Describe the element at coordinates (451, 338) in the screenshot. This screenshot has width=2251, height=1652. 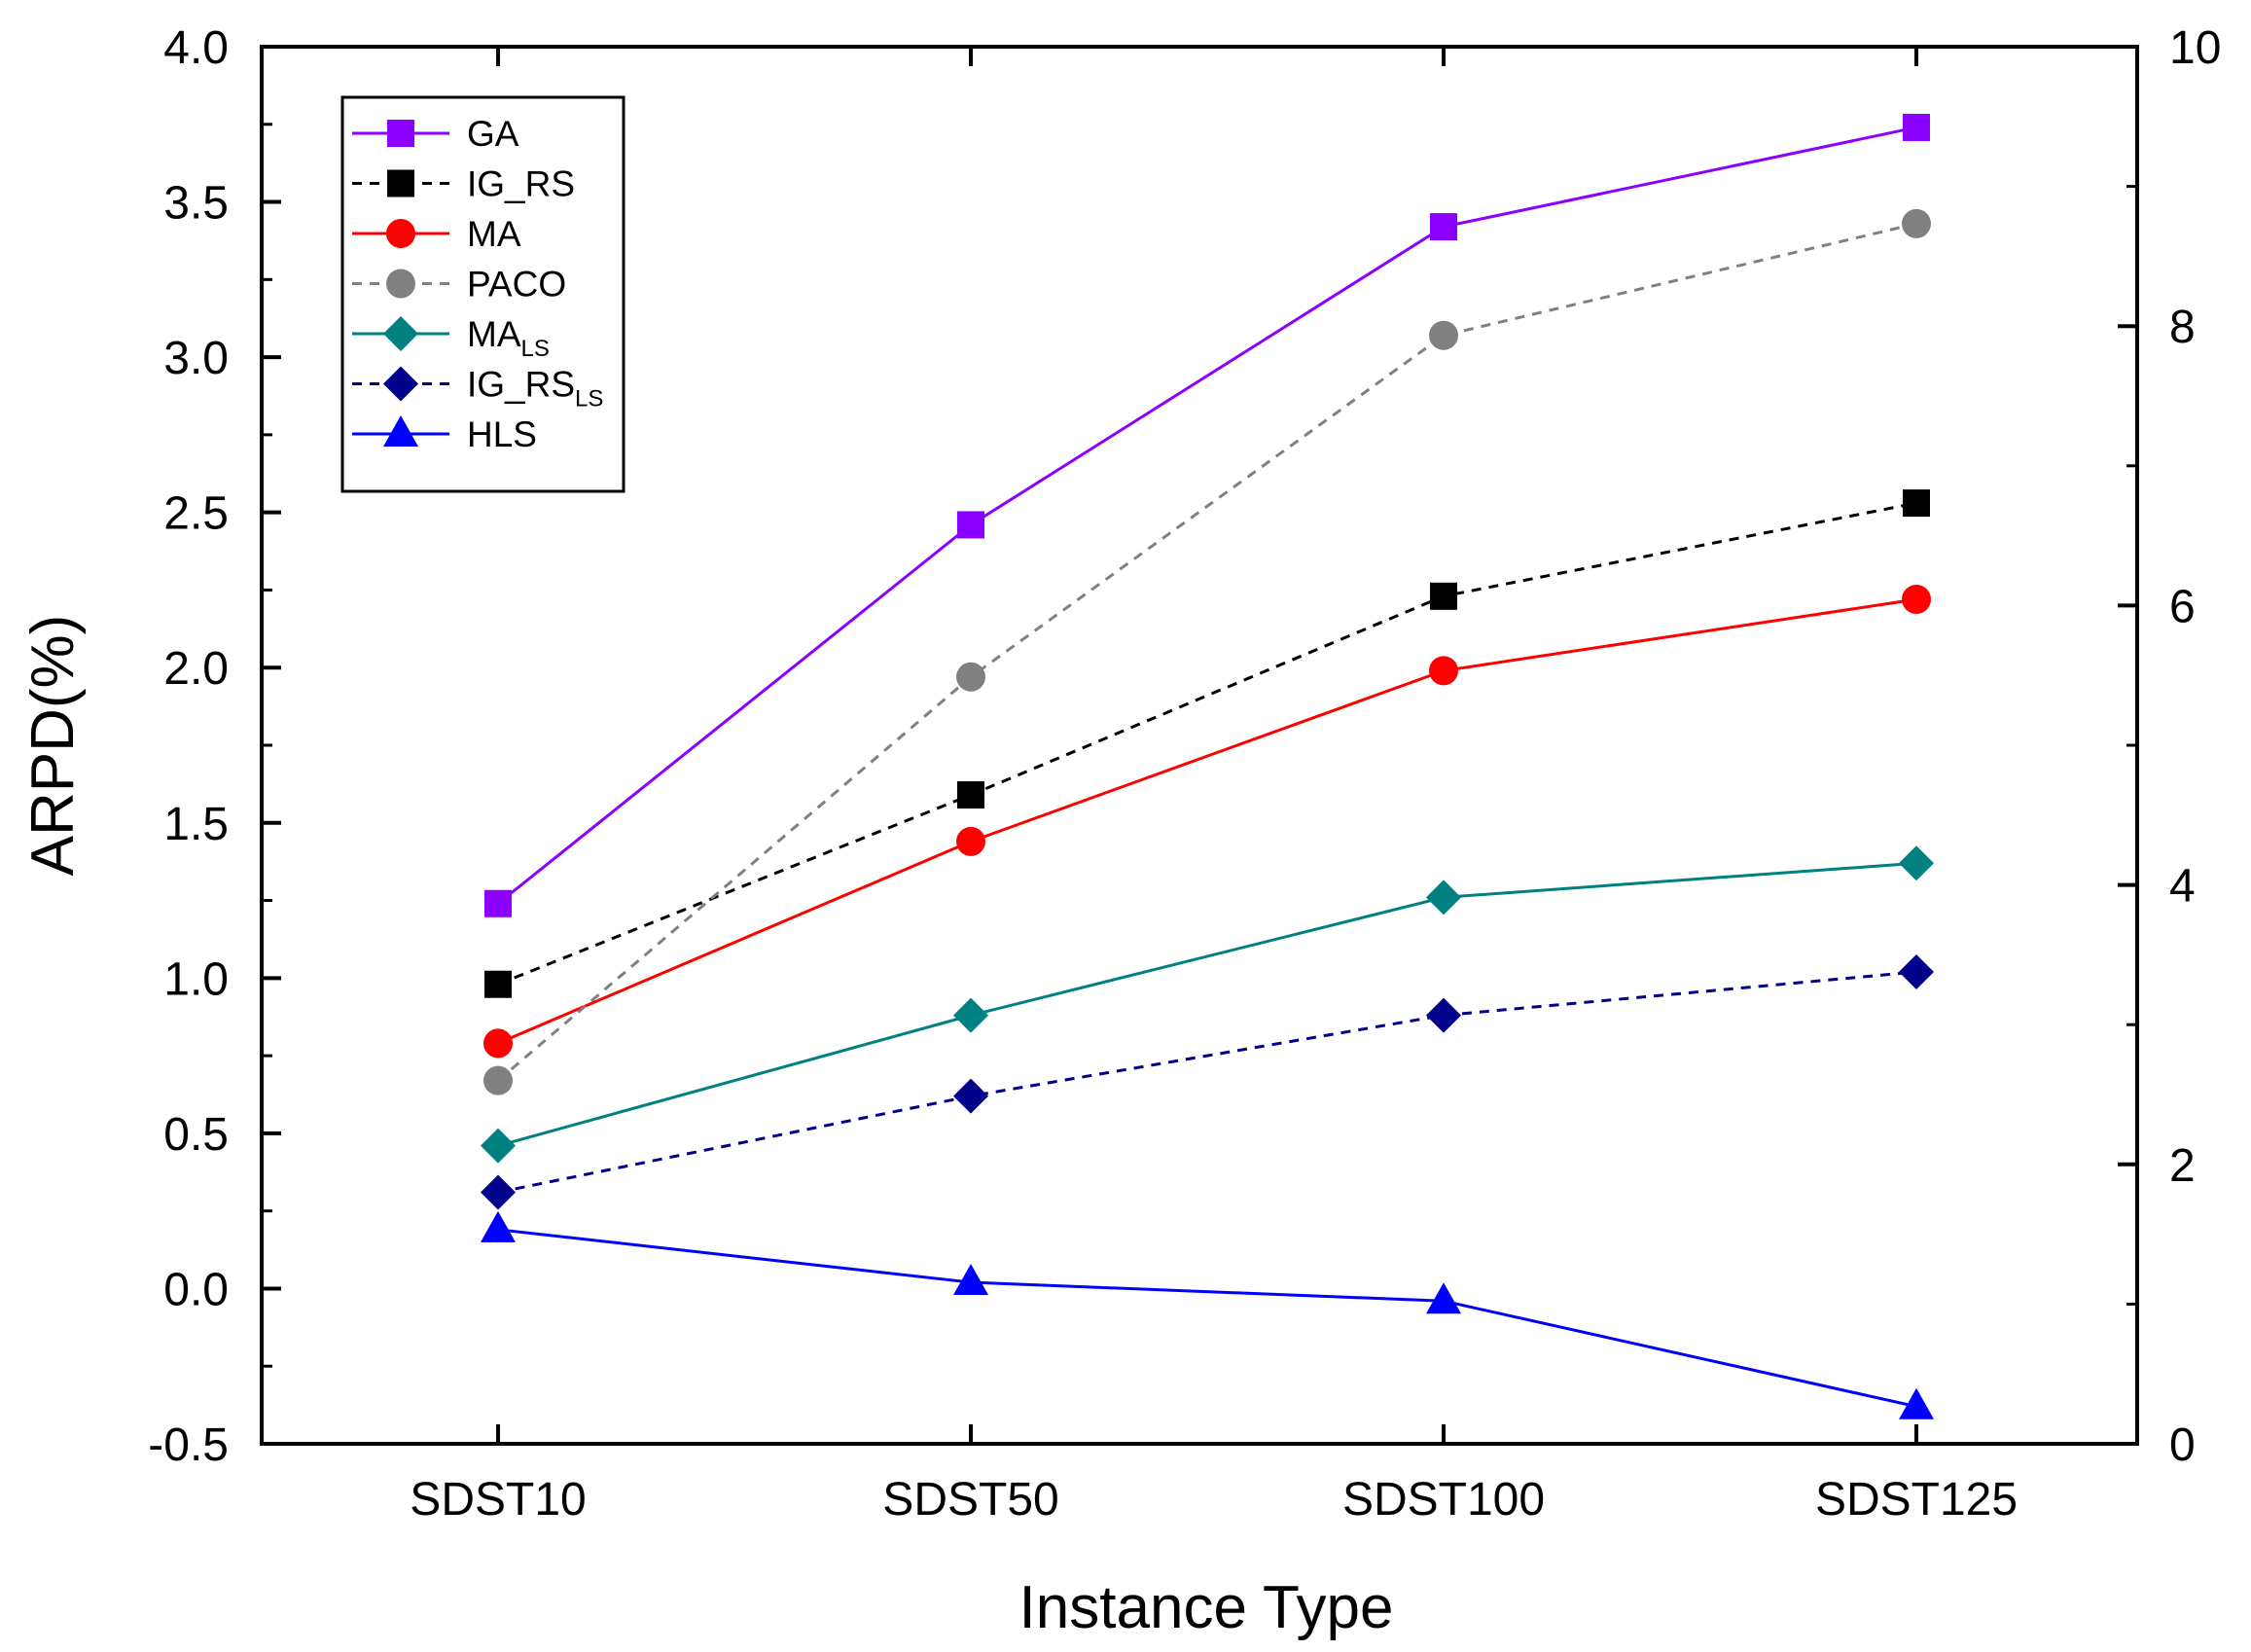
I see `legend-item: MALS` at that location.